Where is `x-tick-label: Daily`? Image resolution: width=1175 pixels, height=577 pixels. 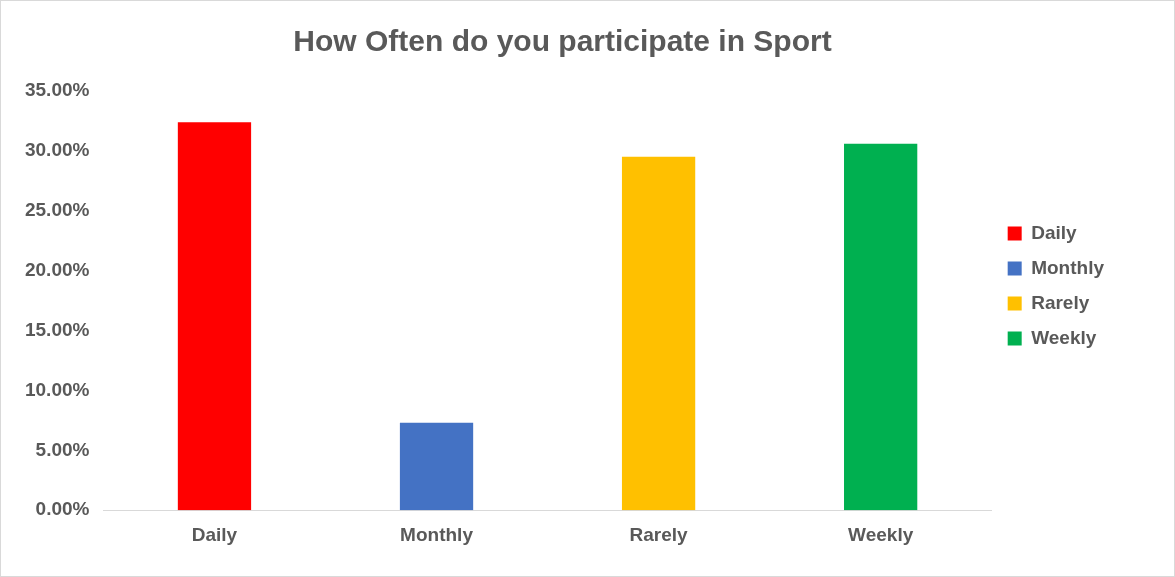
x-tick-label: Daily is located at coordinates (214, 534).